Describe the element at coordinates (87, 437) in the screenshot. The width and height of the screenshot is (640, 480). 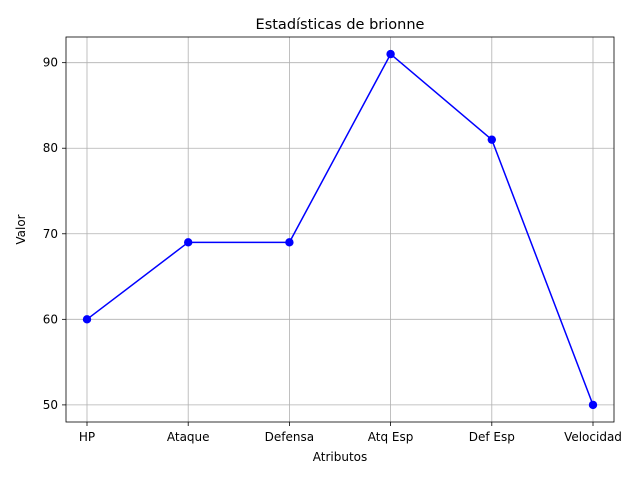
I see `x-tick-label: HP` at that location.